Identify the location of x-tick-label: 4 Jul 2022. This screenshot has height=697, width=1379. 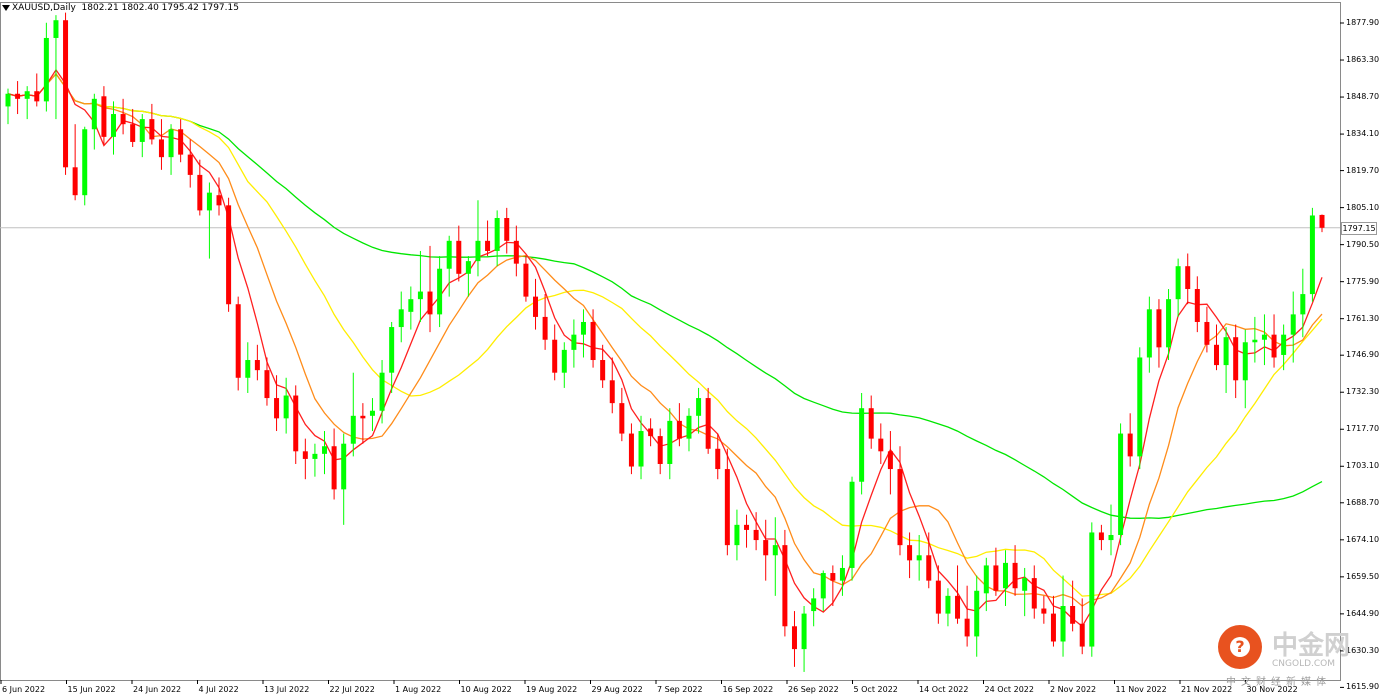
(218, 689).